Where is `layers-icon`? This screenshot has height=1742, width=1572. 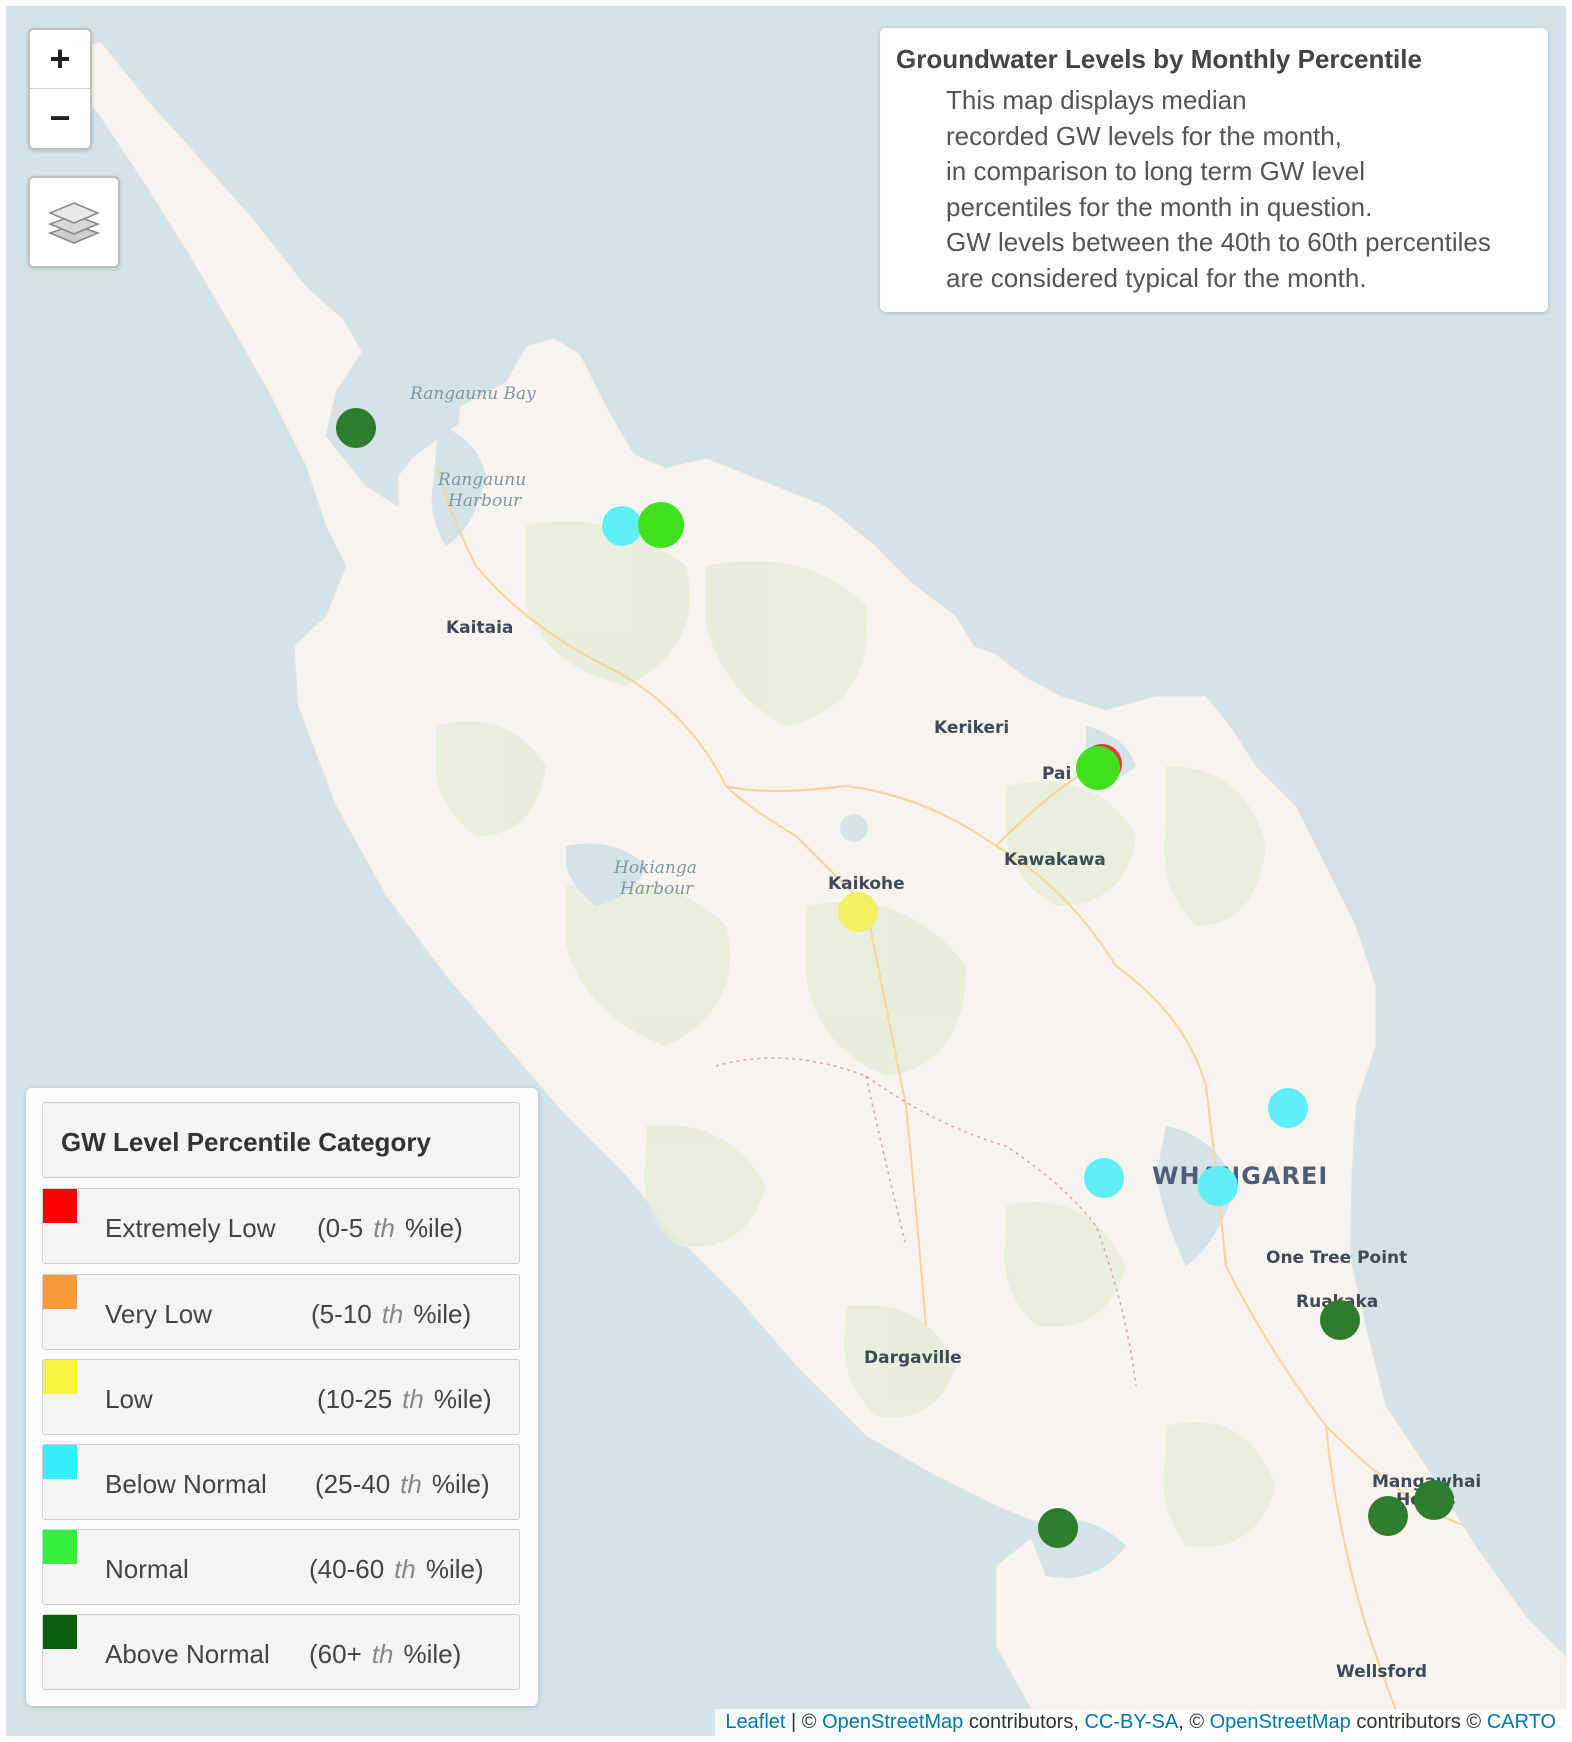 layers-icon is located at coordinates (74, 223).